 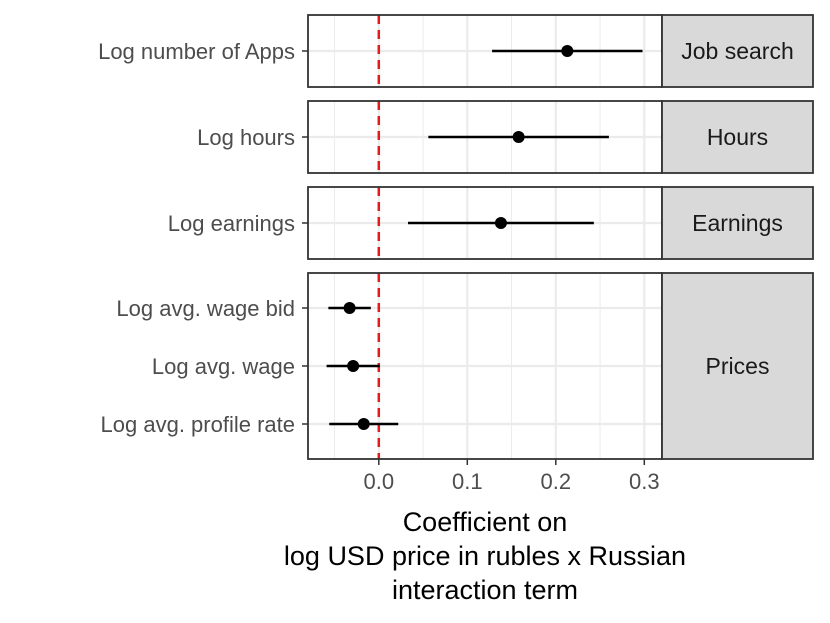 I want to click on y-tick-label: Log avg. wage bid, so click(x=205, y=308).